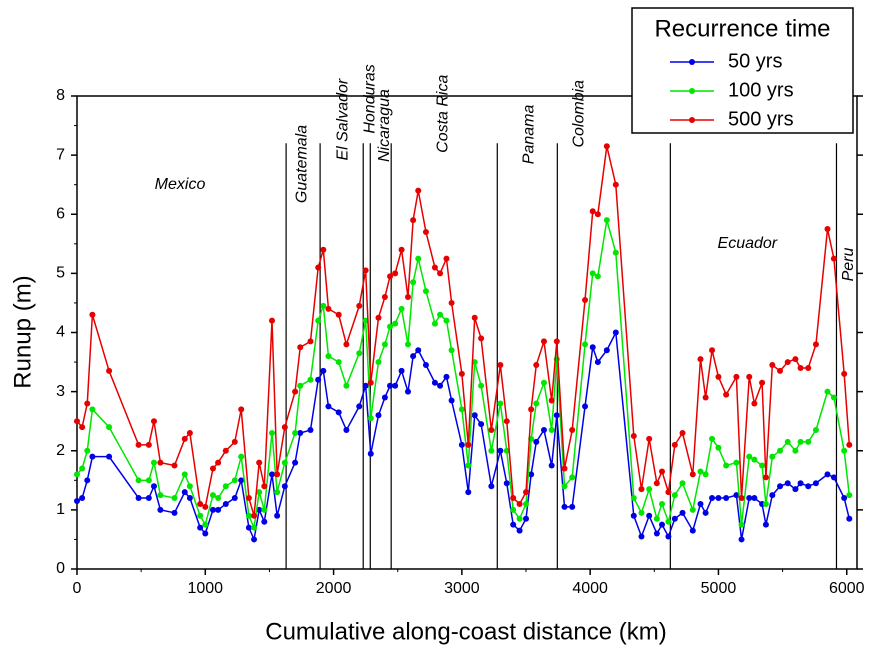 This screenshot has height=652, width=870. I want to click on x-tick-label: 2000, so click(334, 588).